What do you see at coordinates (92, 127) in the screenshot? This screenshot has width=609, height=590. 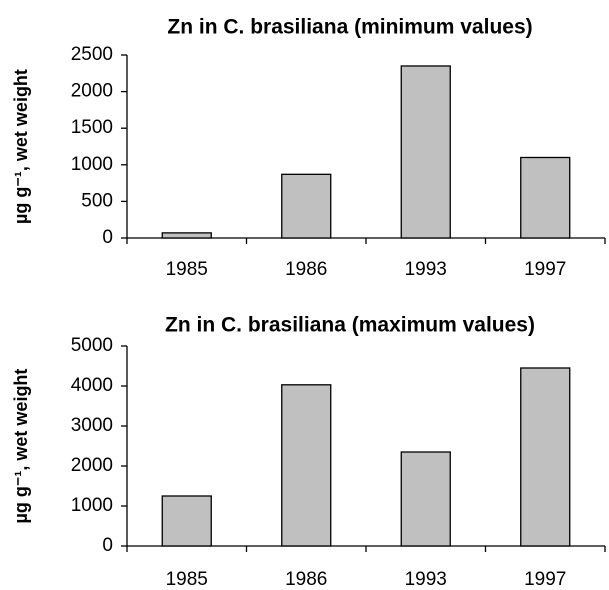 I see `y-tick-label: 1500` at bounding box center [92, 127].